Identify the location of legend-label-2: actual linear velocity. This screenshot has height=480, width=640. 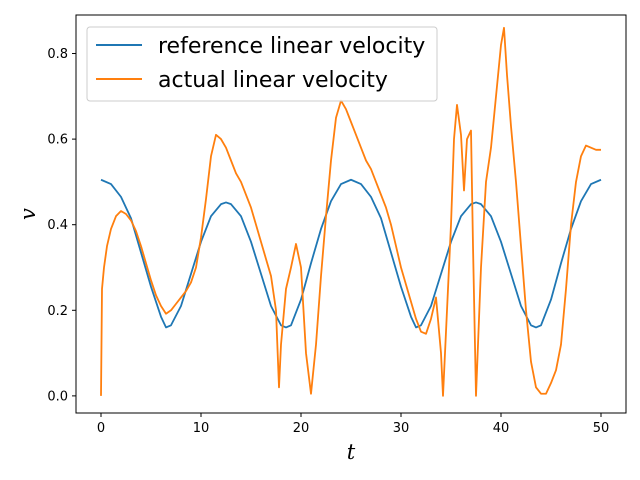
(273, 80).